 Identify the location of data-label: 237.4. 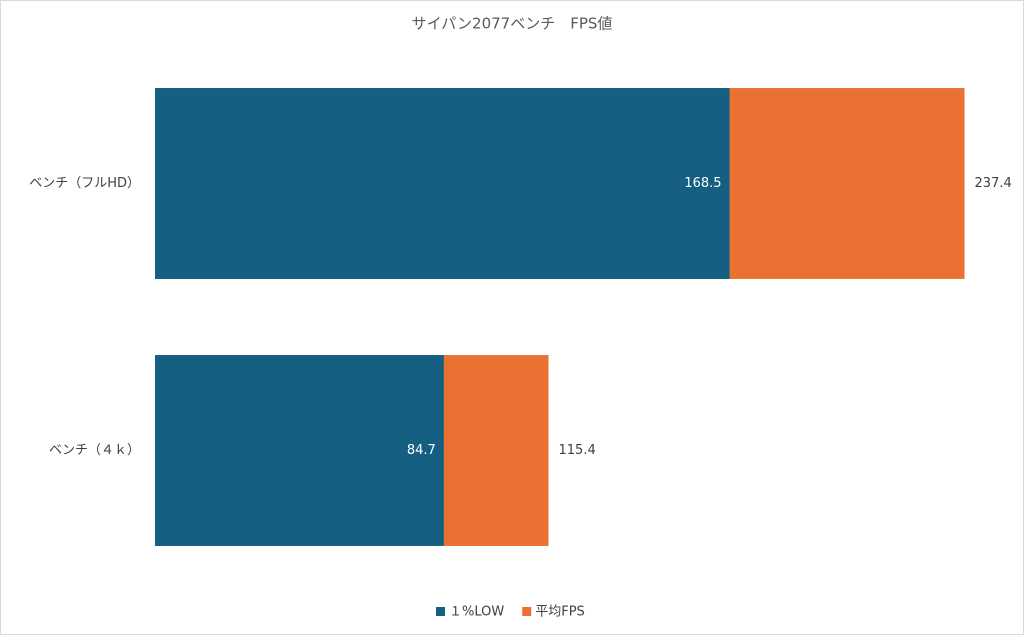
(993, 183).